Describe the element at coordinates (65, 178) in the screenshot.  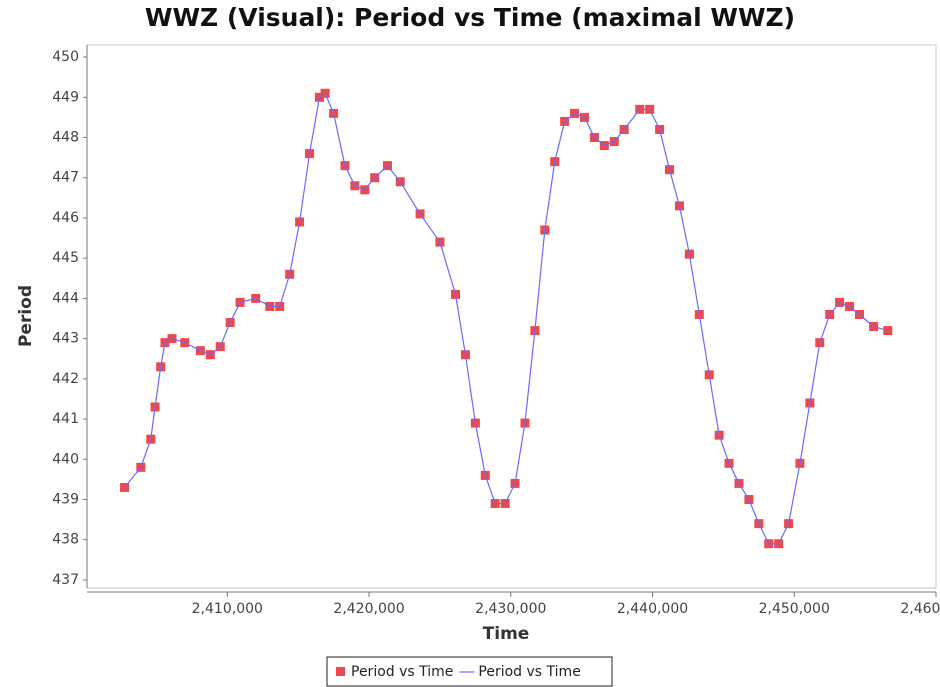
I see `y-tick-label: 447` at that location.